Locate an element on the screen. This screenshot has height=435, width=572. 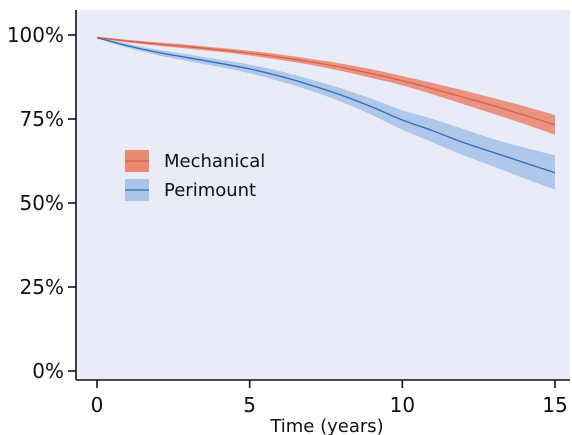
x-axis-title: Time (years) is located at coordinates (326, 425).